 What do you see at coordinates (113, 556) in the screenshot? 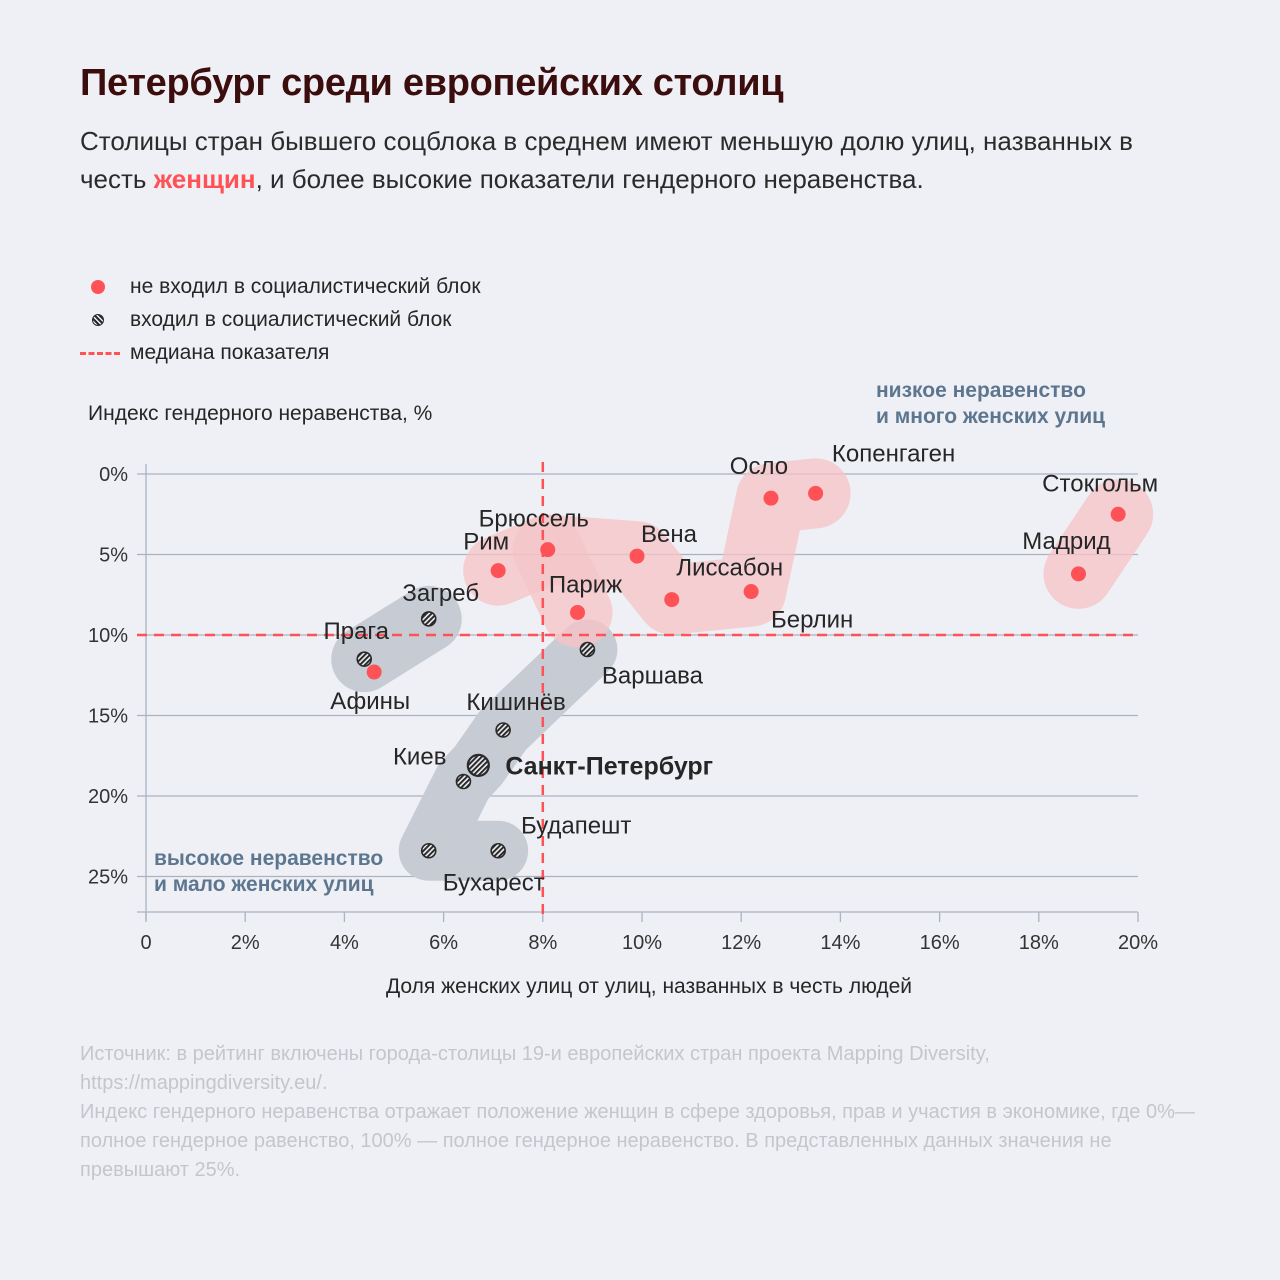
I see `y-tick-label: 5%` at bounding box center [113, 556].